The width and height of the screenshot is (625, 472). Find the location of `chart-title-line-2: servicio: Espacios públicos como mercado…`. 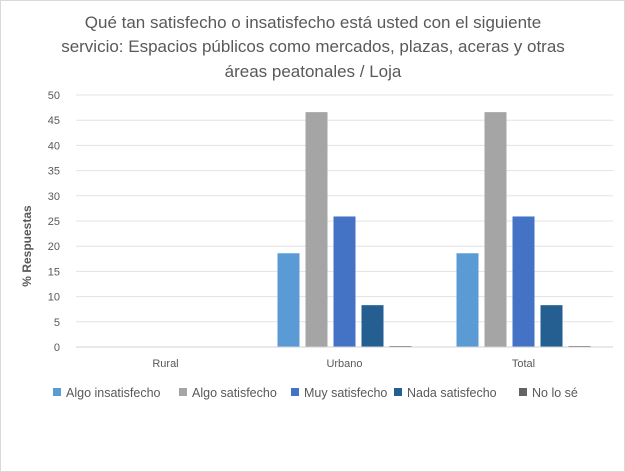

chart-title-line-2: servicio: Espacios públicos como mercado… is located at coordinates (313, 46).